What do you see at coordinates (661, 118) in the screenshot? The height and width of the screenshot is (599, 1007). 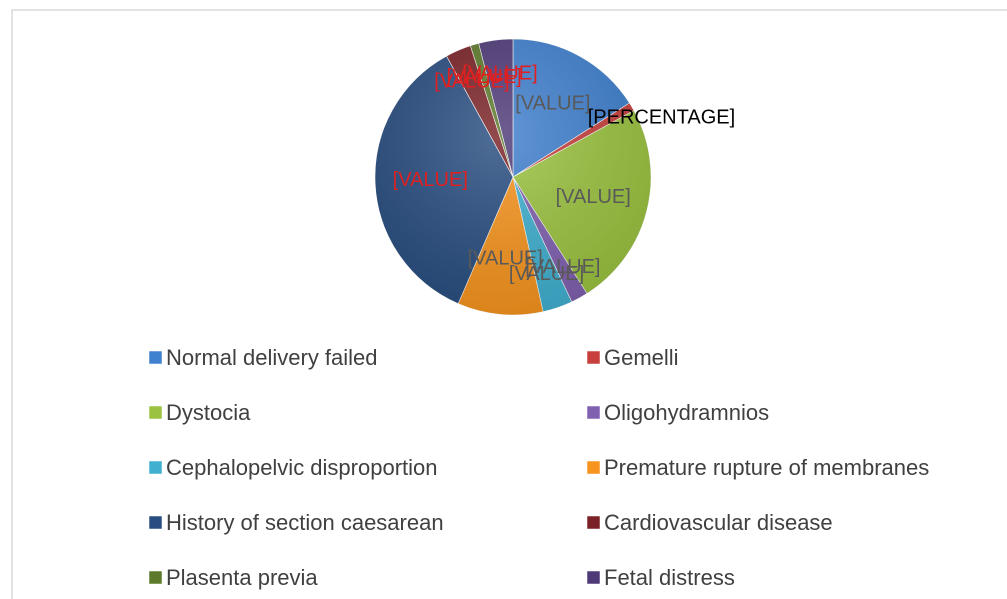 I see `data-label: [PERCENTAGE]` at bounding box center [661, 118].